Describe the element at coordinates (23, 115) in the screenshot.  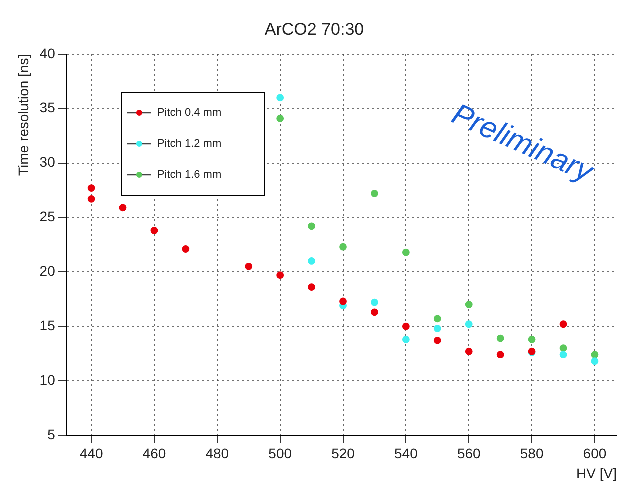
I see `y-axis-title: Time resolution [ns]` at that location.